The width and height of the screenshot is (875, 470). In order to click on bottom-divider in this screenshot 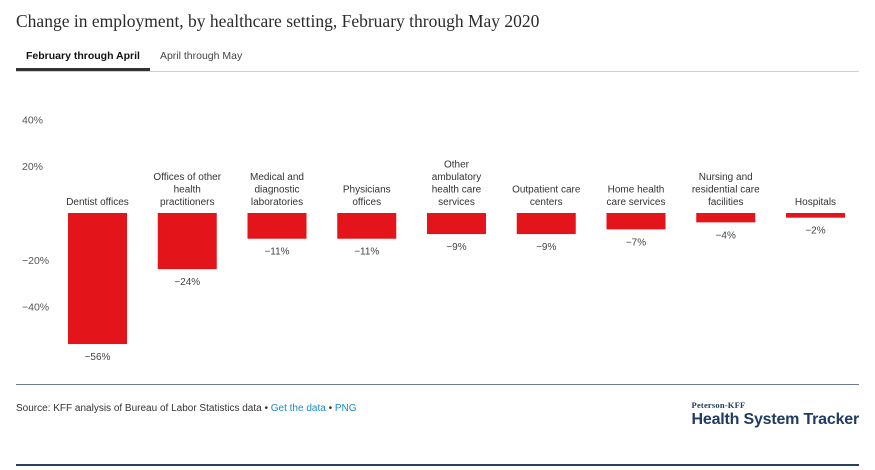, I will do `click(437, 465)`.